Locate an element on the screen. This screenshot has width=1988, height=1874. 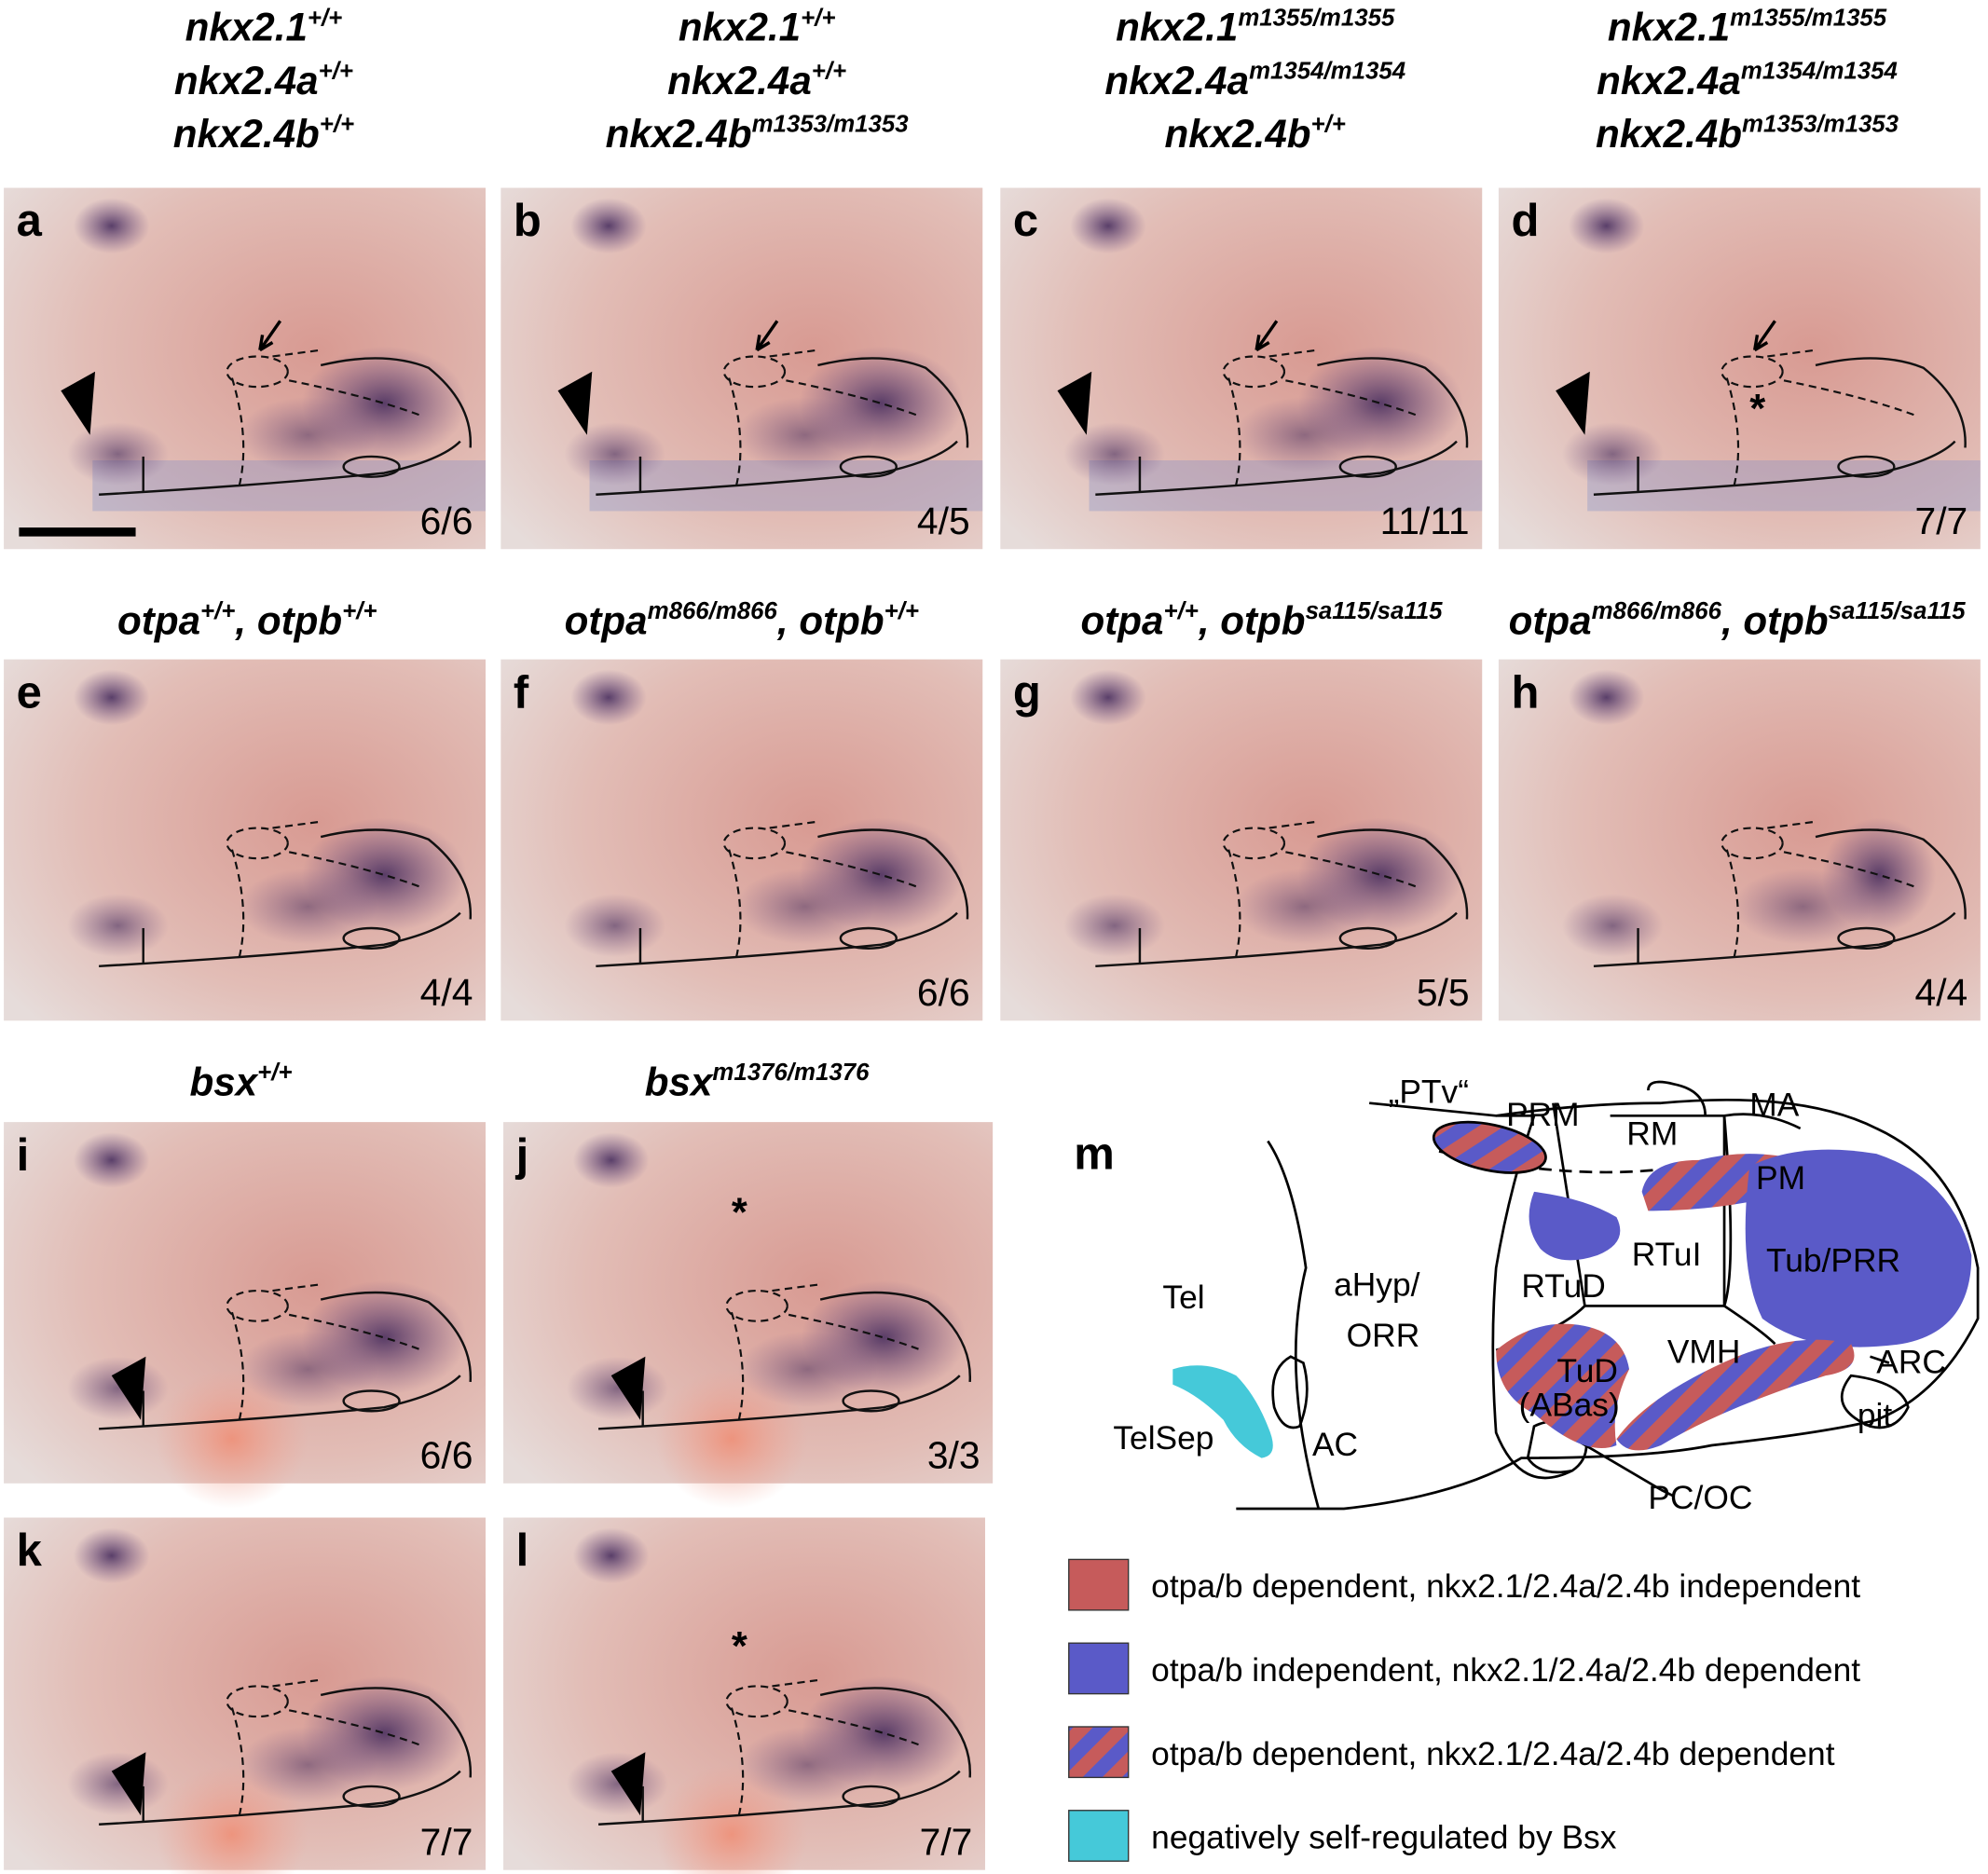
genotype-label: bsx+/+ is located at coordinates (240, 1081).